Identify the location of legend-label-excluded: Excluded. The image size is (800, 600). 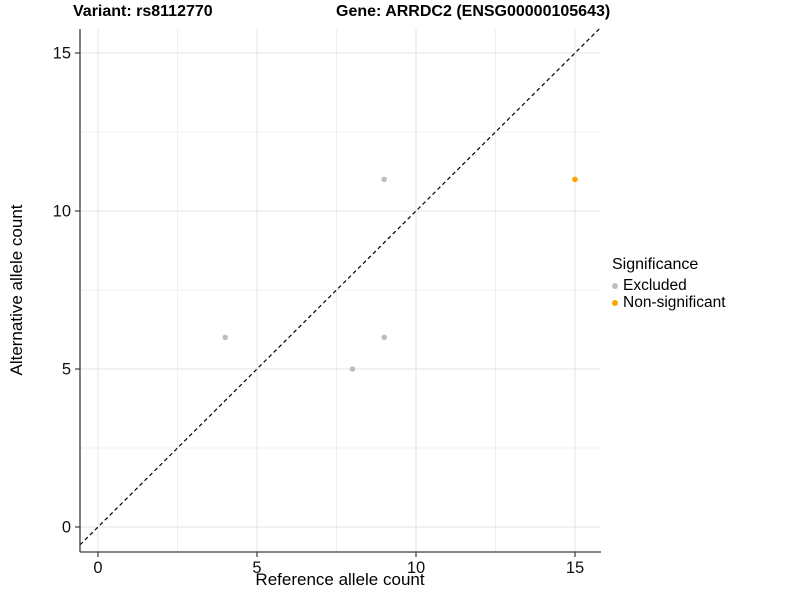
(655, 285).